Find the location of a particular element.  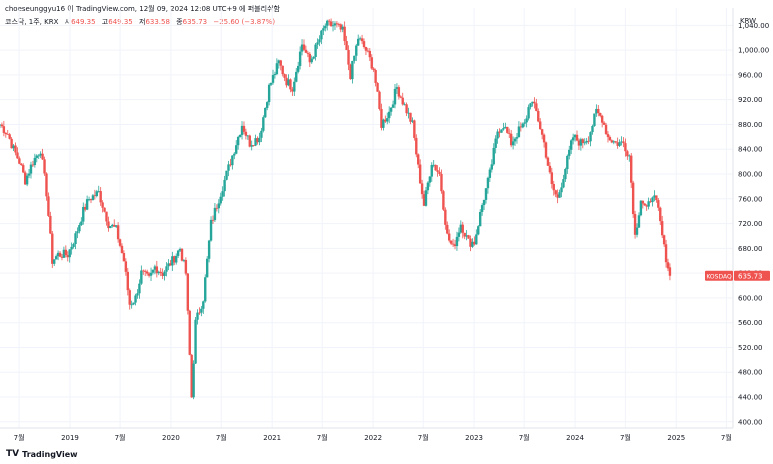

high-label: 고 is located at coordinates (105, 22).